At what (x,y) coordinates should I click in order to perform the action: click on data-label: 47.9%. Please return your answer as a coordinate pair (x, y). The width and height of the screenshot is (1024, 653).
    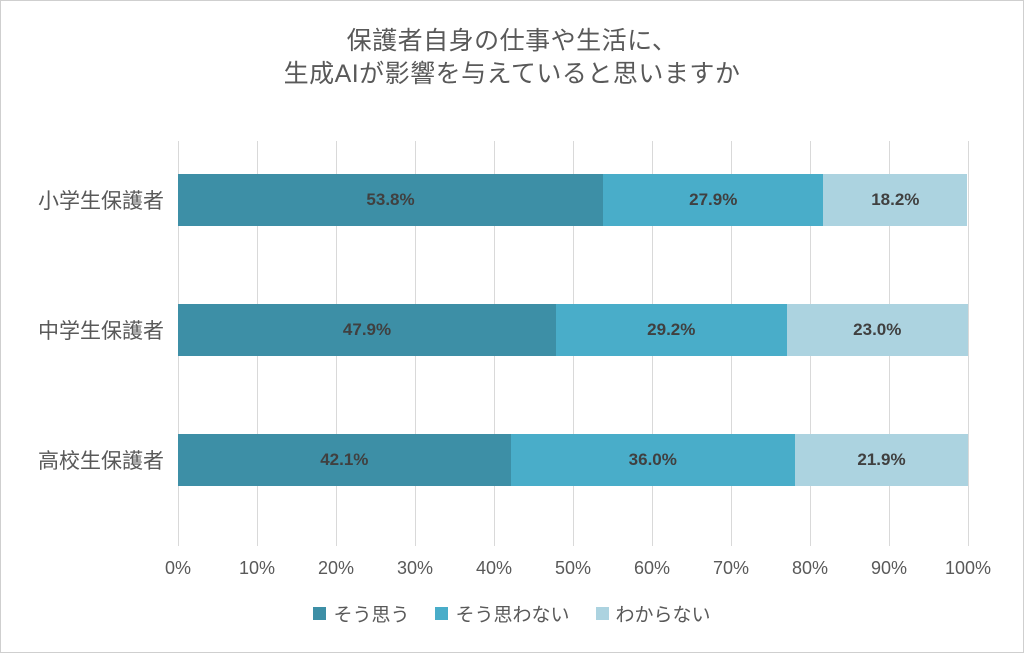
    Looking at the image, I should click on (367, 329).